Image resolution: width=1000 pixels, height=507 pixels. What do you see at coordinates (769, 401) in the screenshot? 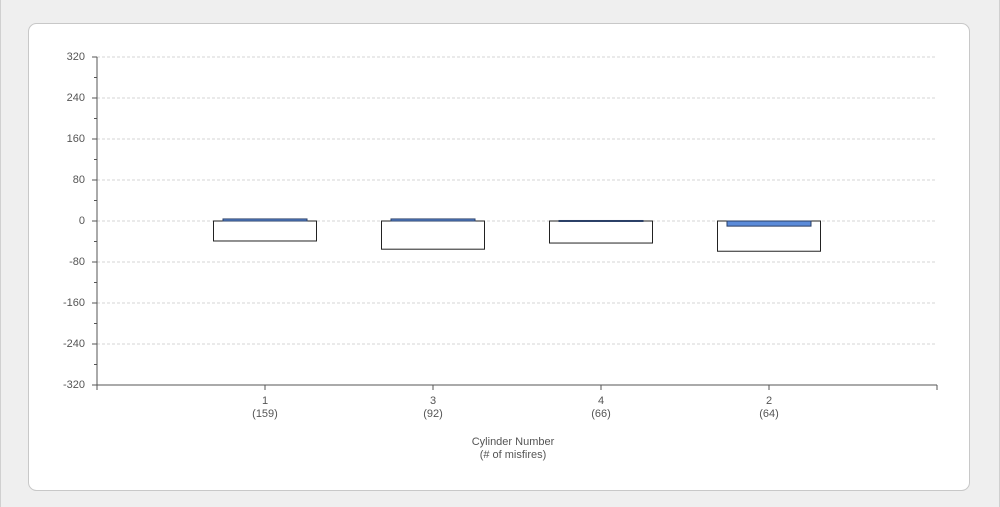
I see `x-tick-label: 2` at bounding box center [769, 401].